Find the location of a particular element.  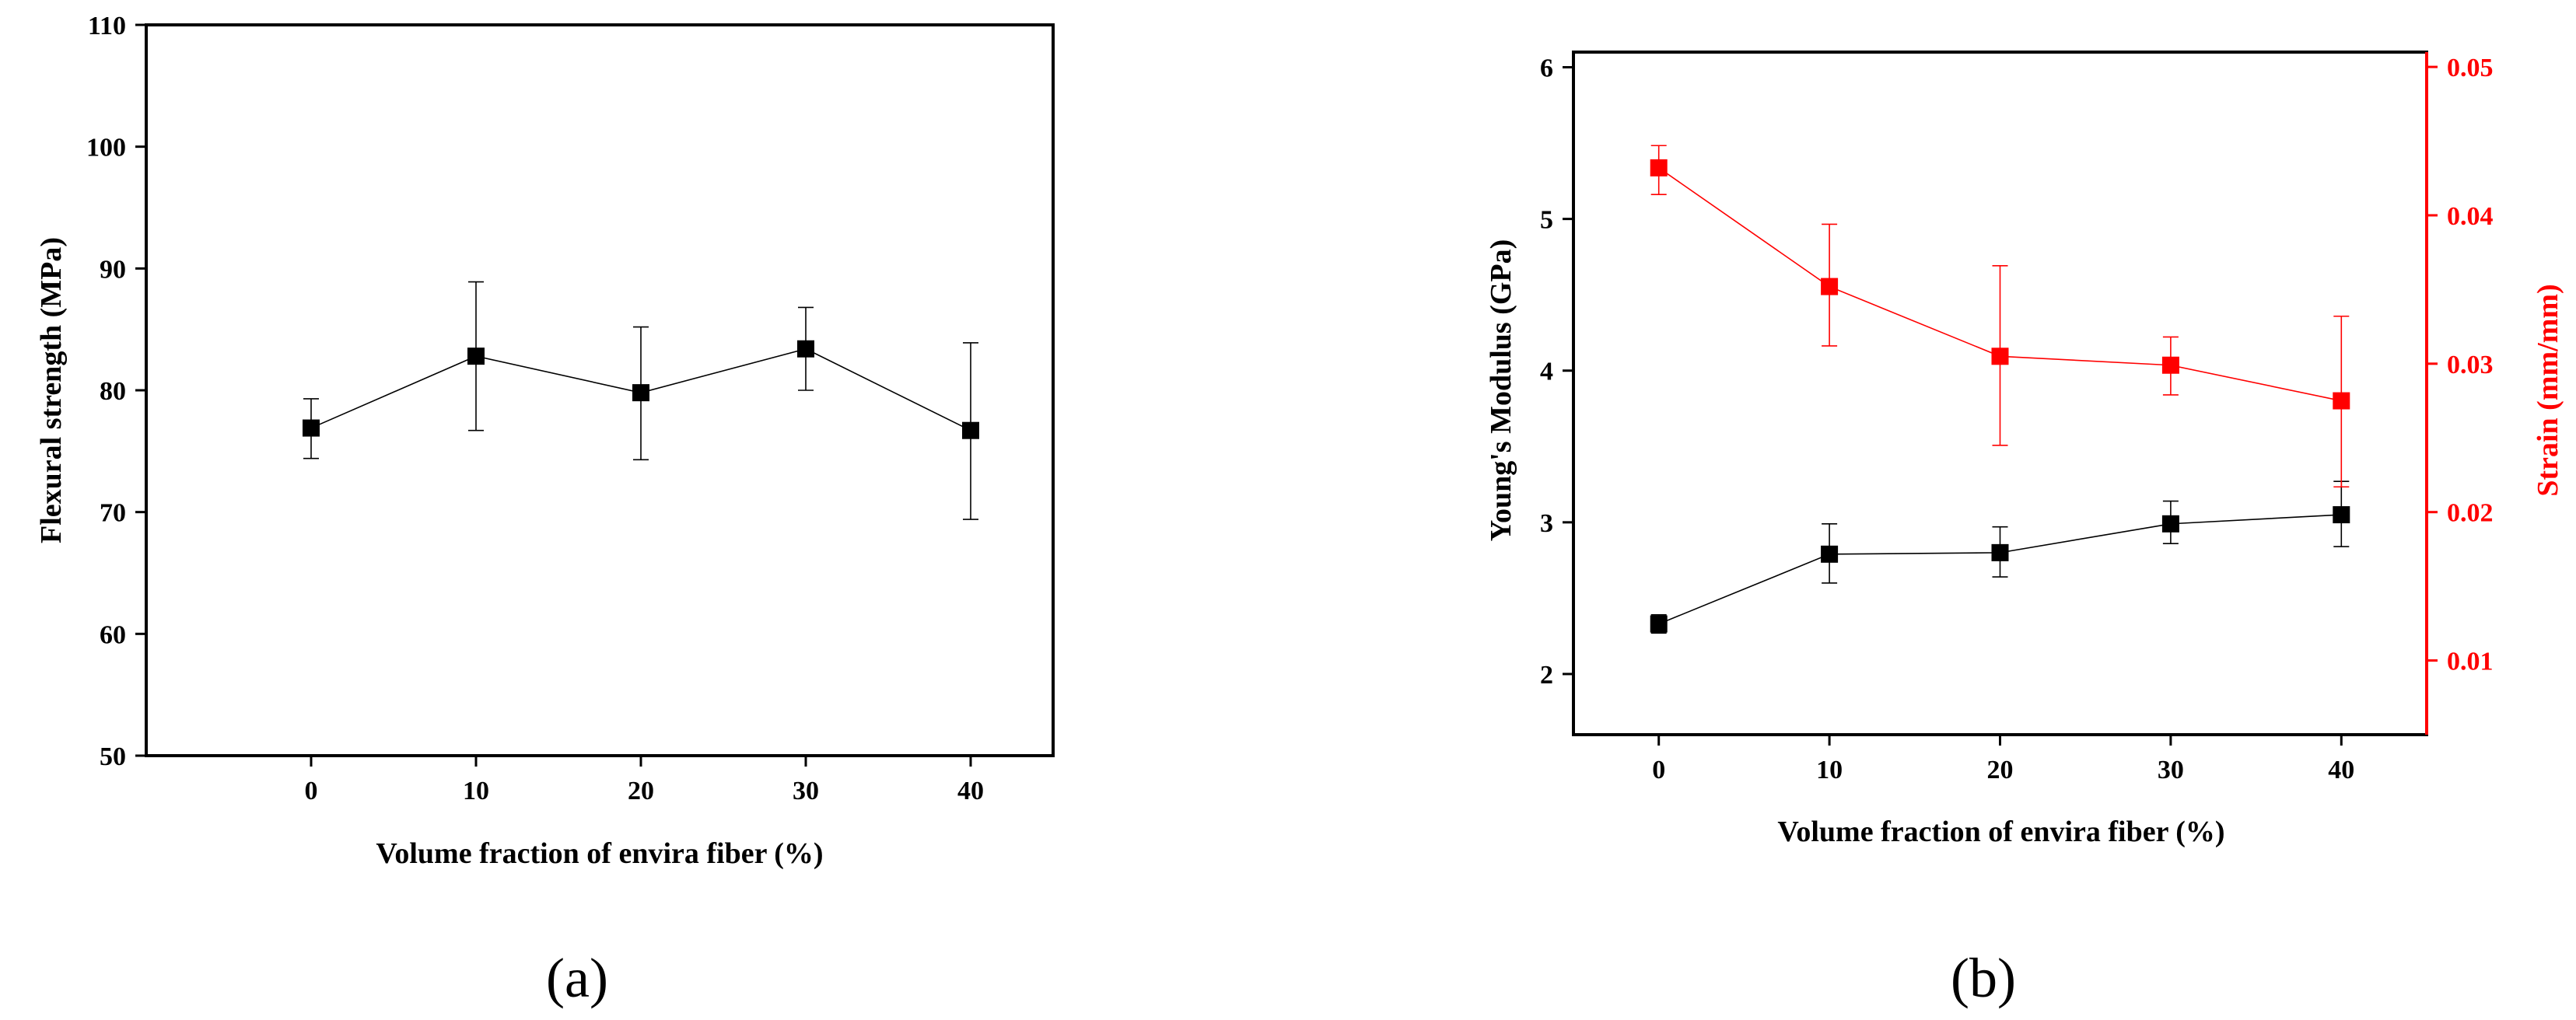

right-y-axis-title: Strain (mm/mm) is located at coordinates (2548, 390).